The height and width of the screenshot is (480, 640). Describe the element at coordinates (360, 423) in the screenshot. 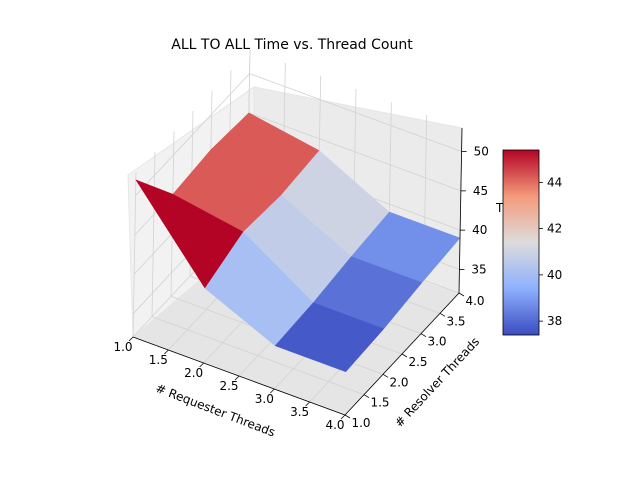

I see `y-tick-label: 1.0` at that location.